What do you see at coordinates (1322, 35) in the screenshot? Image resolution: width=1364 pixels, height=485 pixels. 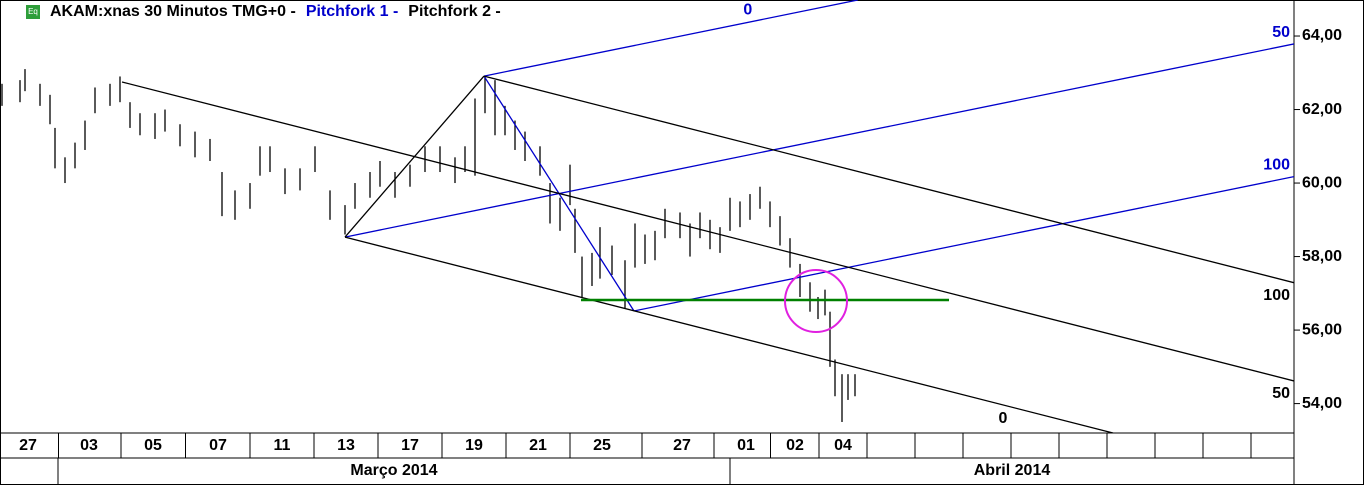 I see `y-tick-label: 64,00` at bounding box center [1322, 35].